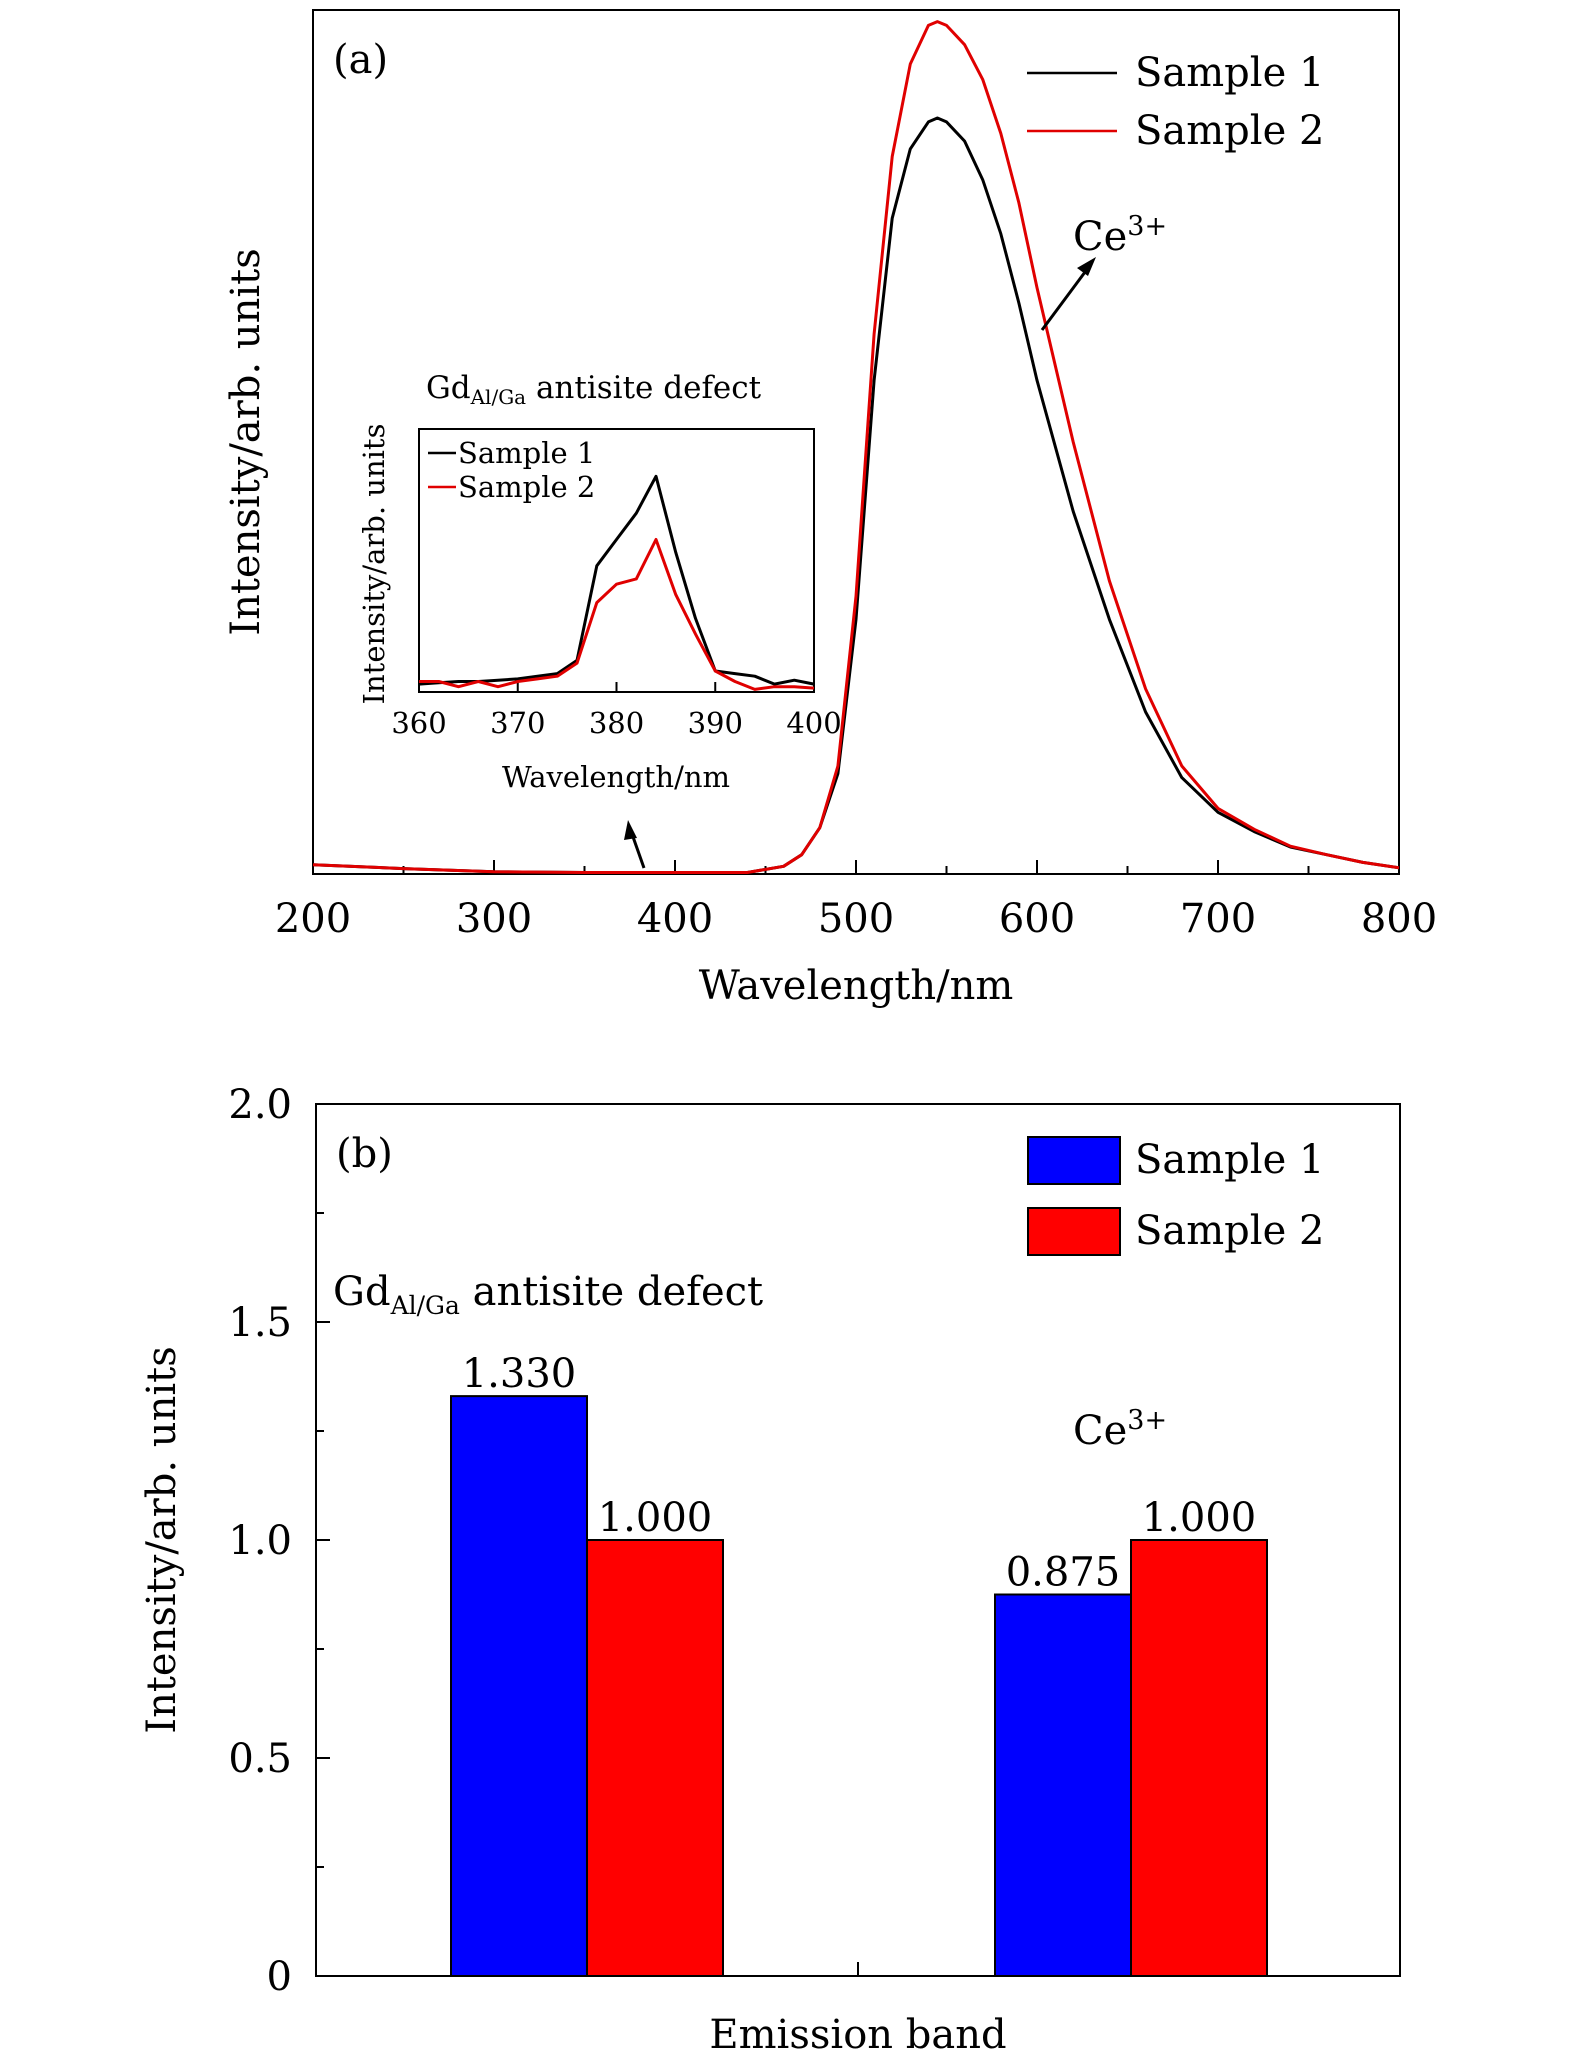 Image resolution: width=1575 pixels, height=2057 pixels. I want to click on x-tick-label-a-400: 400, so click(675, 919).